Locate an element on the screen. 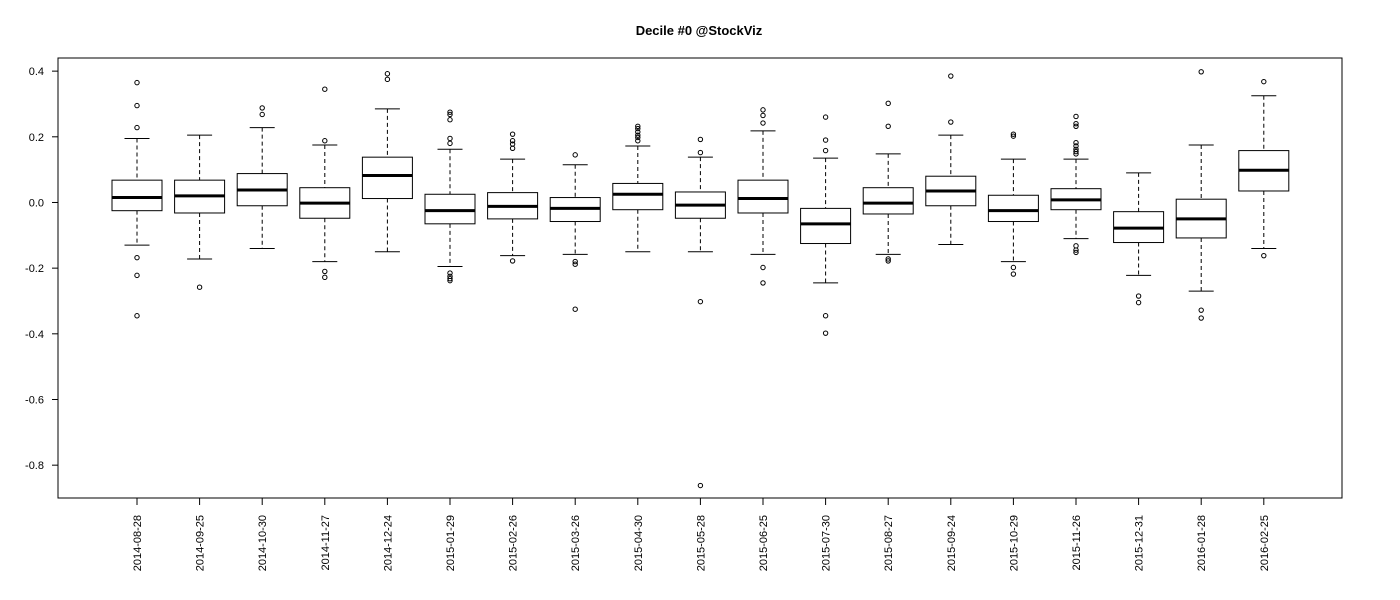 Image resolution: width=1400 pixels, height=600 pixels. chart-title: Decile #0 @StockViz is located at coordinates (699, 30).